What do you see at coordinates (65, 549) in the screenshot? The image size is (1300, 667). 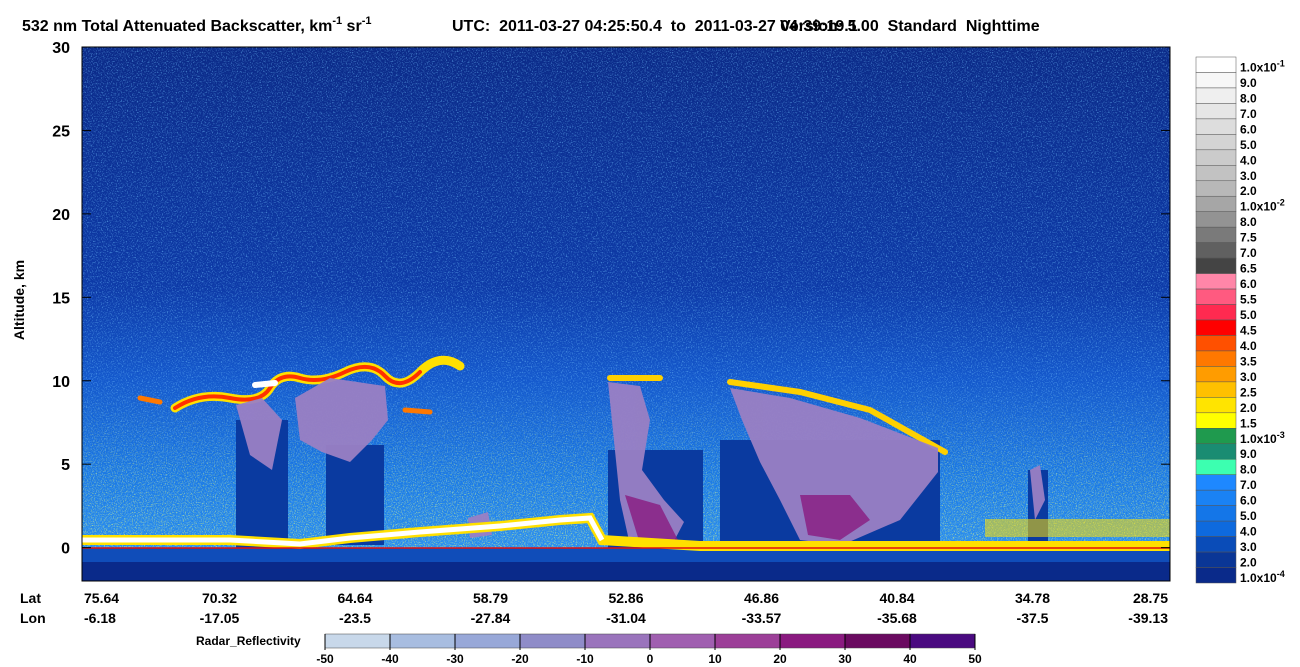 I see `y-tick-label: 0` at bounding box center [65, 549].